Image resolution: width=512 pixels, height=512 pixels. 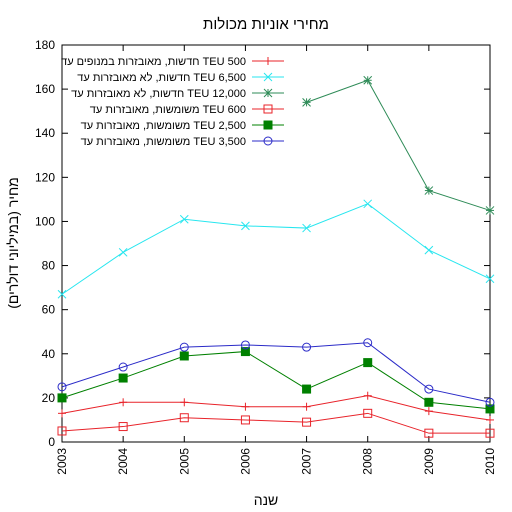 I want to click on legend-label: משומשות, מאובזרות עד TEU 2,500, so click(x=163, y=126).